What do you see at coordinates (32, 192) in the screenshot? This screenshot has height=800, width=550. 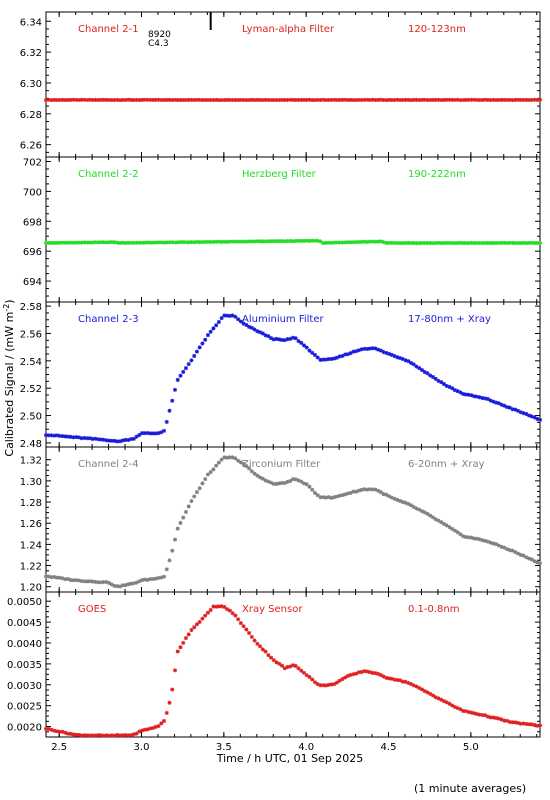 I see `y-tick-label: 700` at bounding box center [32, 192].